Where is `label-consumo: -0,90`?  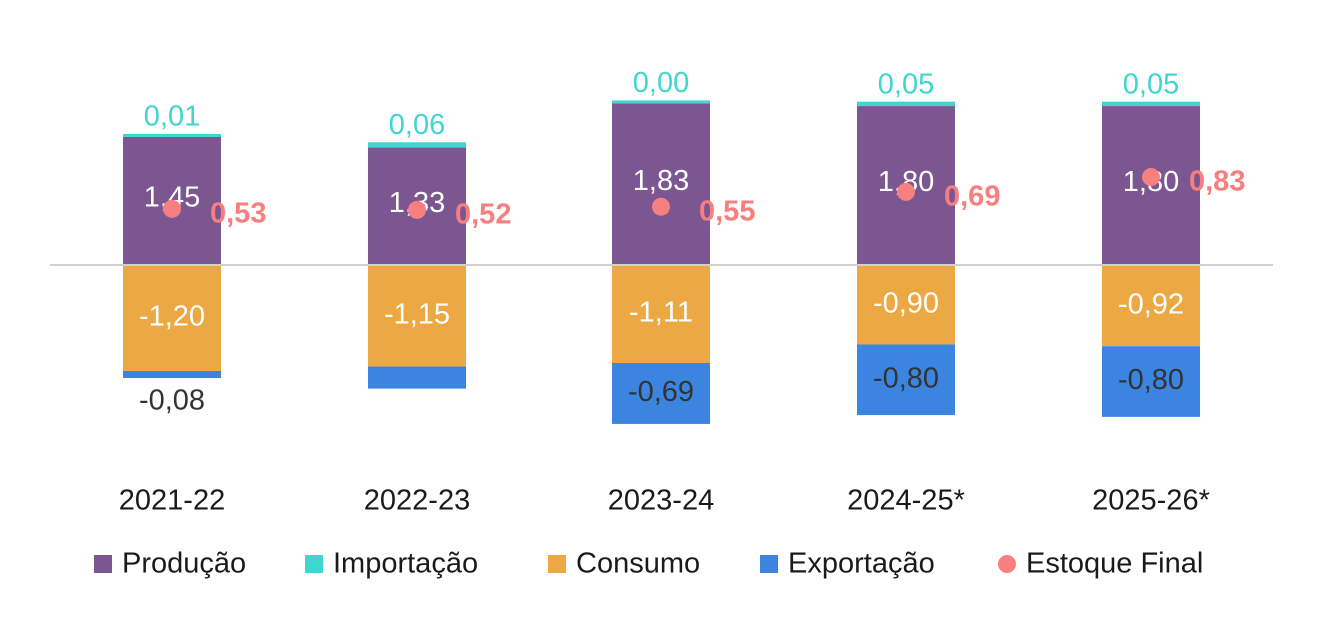
label-consumo: -0,90 is located at coordinates (906, 303).